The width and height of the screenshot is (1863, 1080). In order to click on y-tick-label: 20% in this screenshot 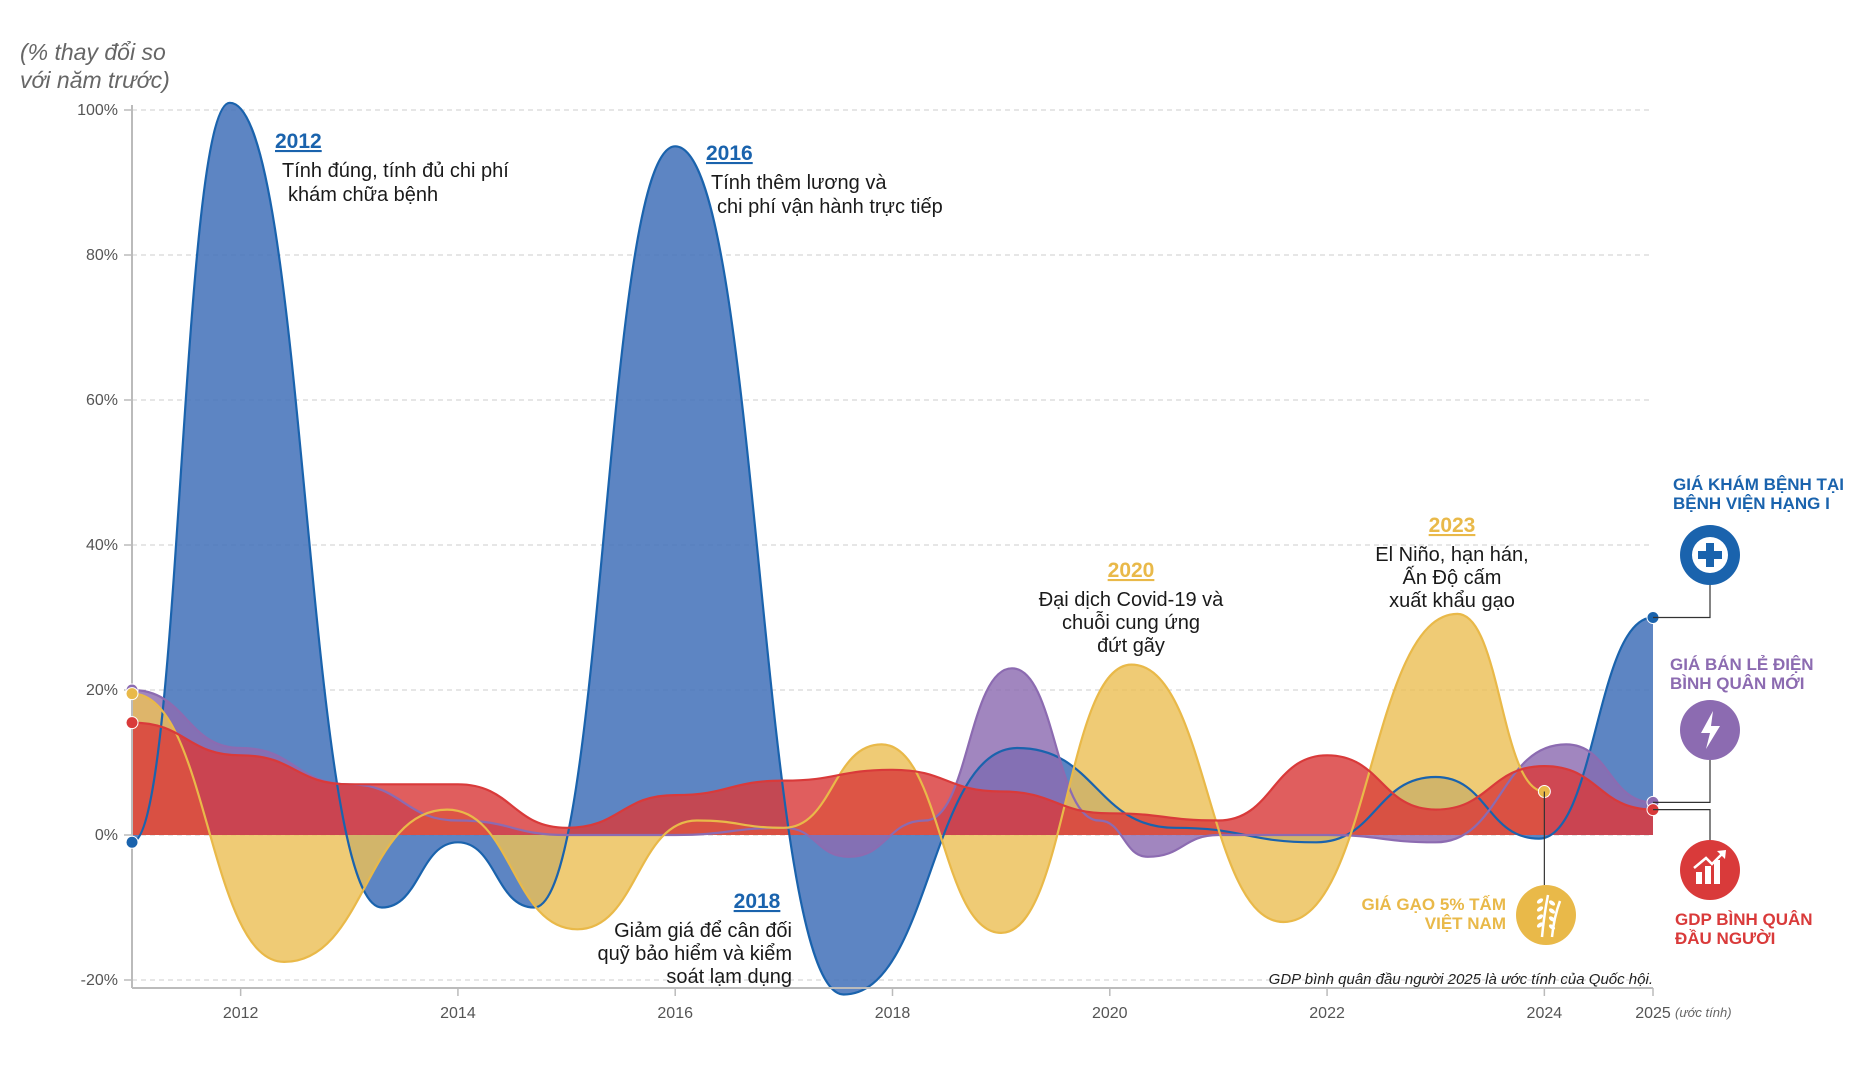, I will do `click(102, 690)`.